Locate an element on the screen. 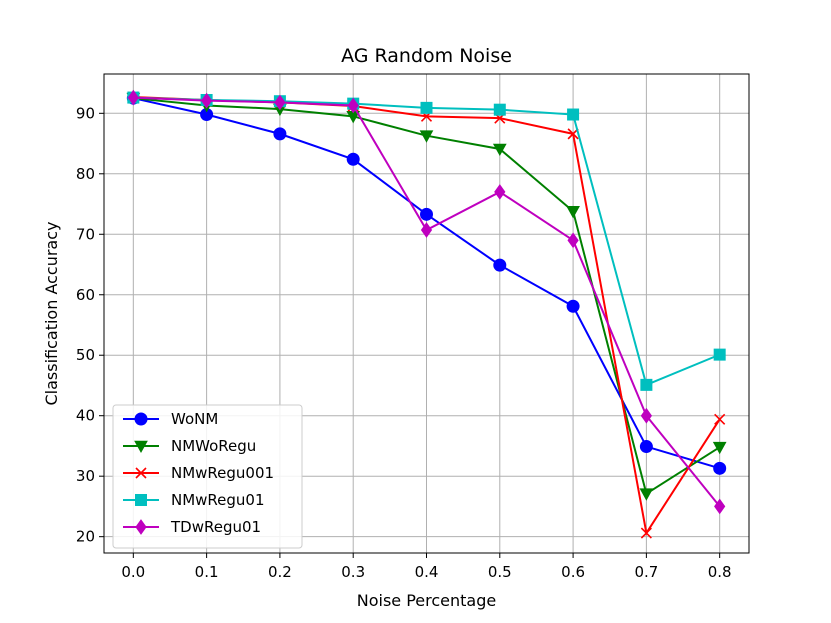 Image resolution: width=831 pixels, height=623 pixels. x-tick-label: 0.2 is located at coordinates (280, 572).